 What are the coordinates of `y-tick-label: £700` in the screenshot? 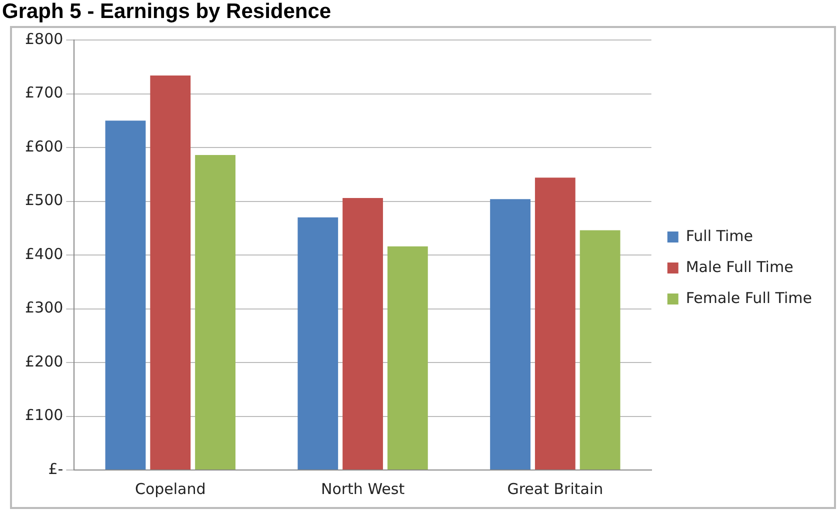 It's located at (44, 93).